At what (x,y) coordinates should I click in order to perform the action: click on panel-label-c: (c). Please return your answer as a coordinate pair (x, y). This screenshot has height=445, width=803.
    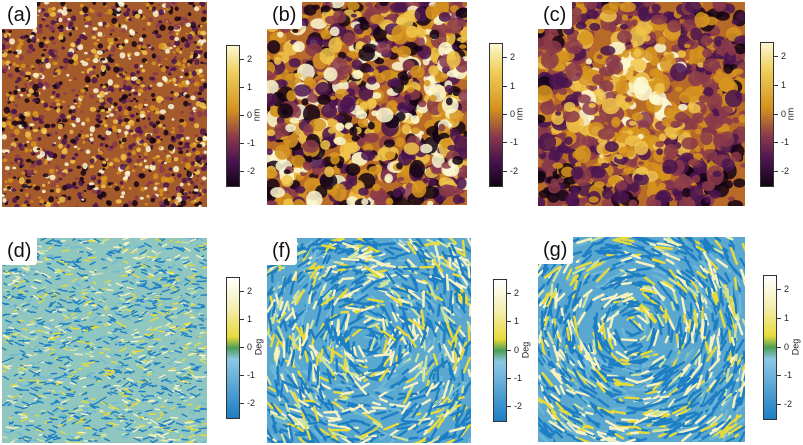
    Looking at the image, I should click on (555, 15).